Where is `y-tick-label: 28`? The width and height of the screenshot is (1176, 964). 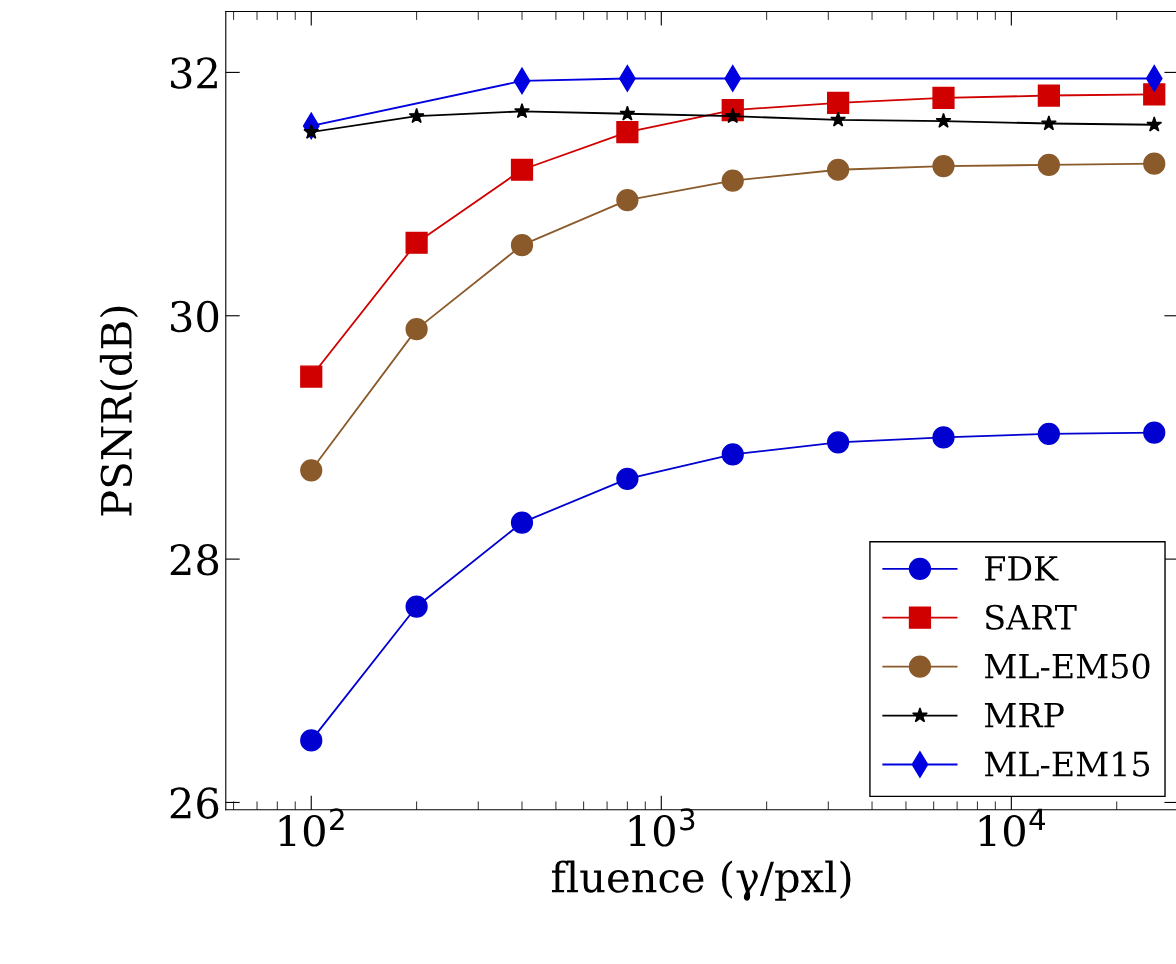 y-tick-label: 28 is located at coordinates (194, 560).